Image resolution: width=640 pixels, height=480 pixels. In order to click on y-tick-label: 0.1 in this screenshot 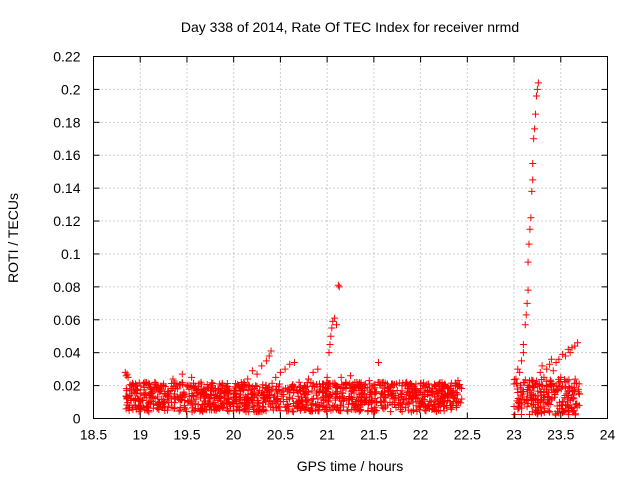, I will do `click(71, 254)`.